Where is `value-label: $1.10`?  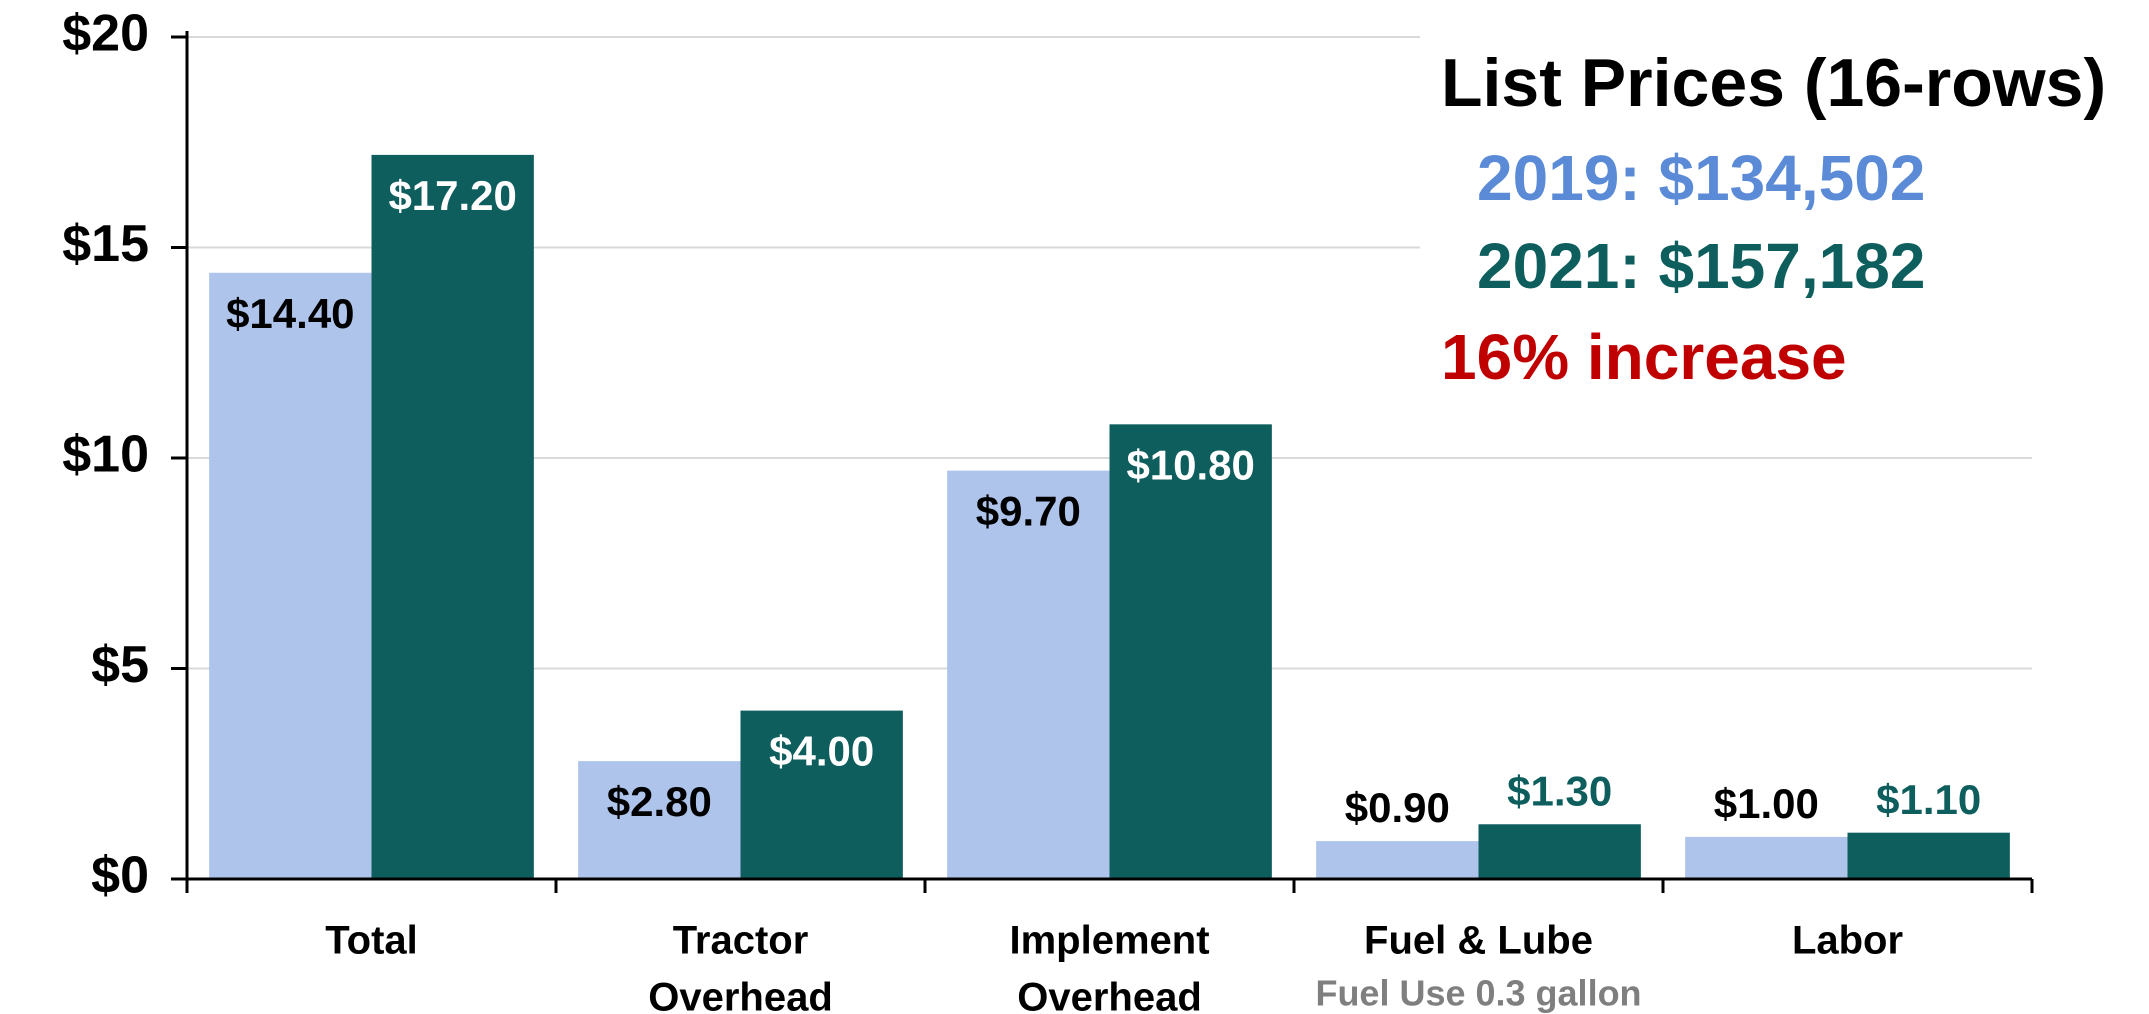
value-label: $1.10 is located at coordinates (1928, 799).